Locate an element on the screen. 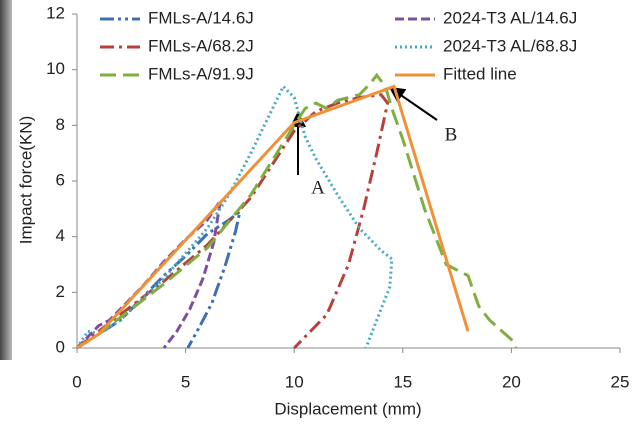 The height and width of the screenshot is (424, 642). y-tick-label: 12 is located at coordinates (55, 12).